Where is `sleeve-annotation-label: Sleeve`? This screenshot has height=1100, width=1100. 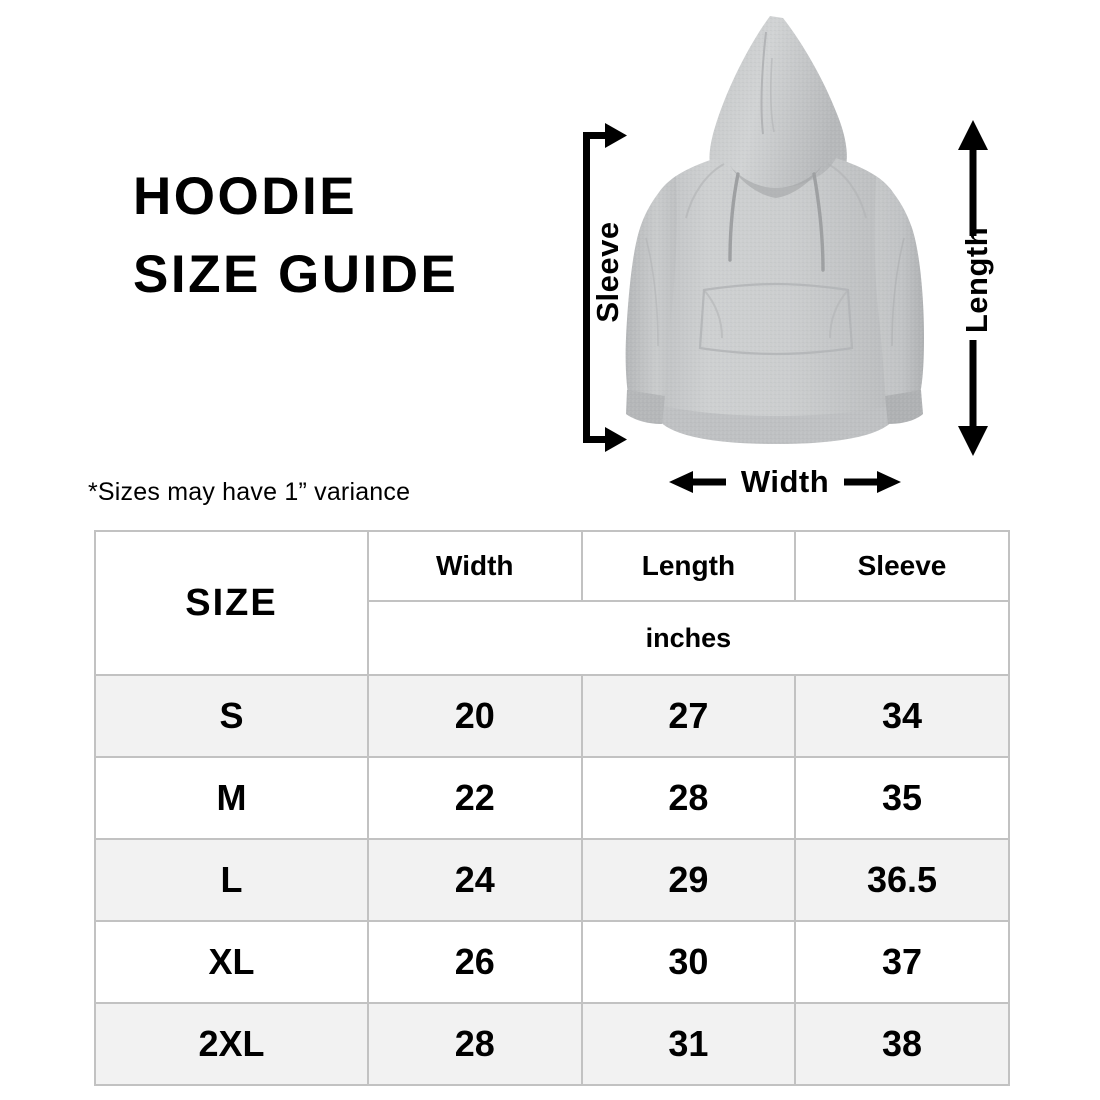
sleeve-annotation-label: Sleeve is located at coordinates (607, 272).